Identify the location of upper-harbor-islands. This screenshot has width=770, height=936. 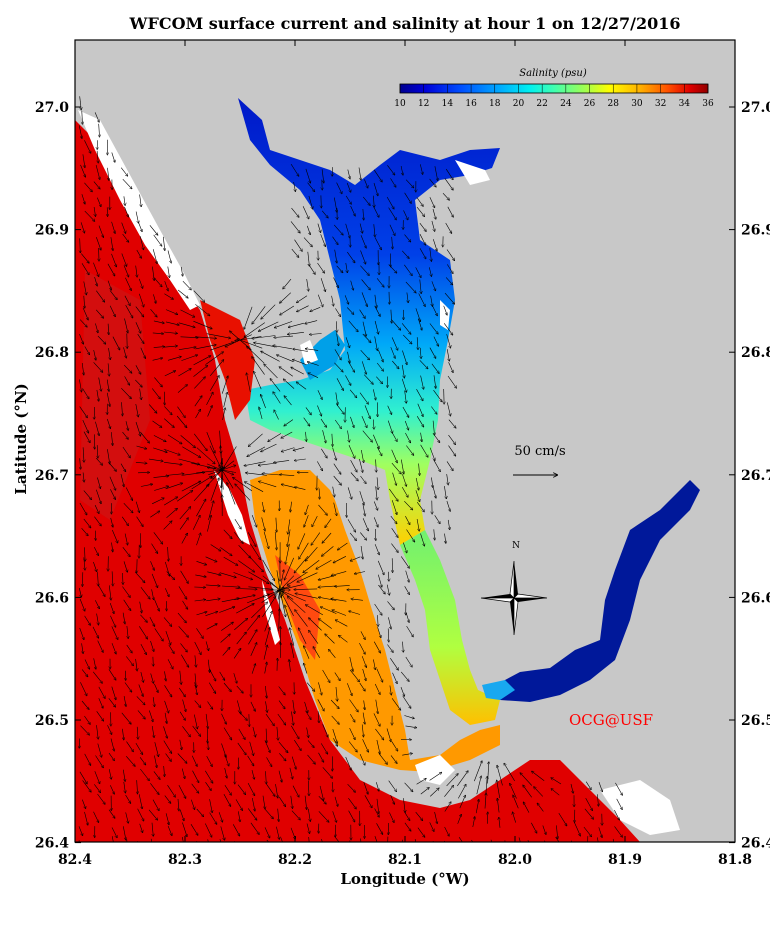
(395, 262).